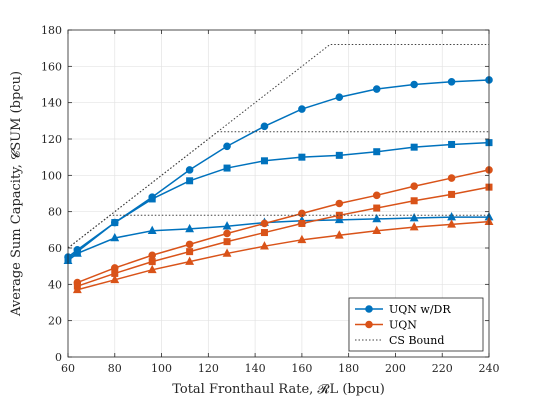 This screenshot has height=403, width=540. I want to click on y-tick-label: 80, so click(55, 212).